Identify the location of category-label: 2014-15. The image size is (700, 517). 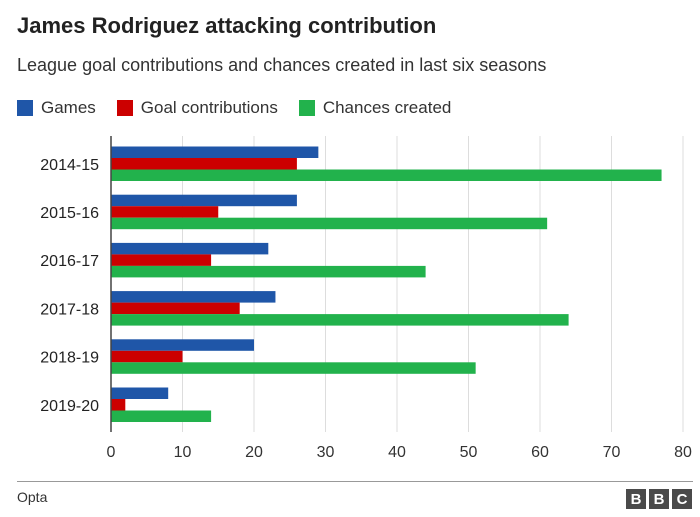
(69, 165).